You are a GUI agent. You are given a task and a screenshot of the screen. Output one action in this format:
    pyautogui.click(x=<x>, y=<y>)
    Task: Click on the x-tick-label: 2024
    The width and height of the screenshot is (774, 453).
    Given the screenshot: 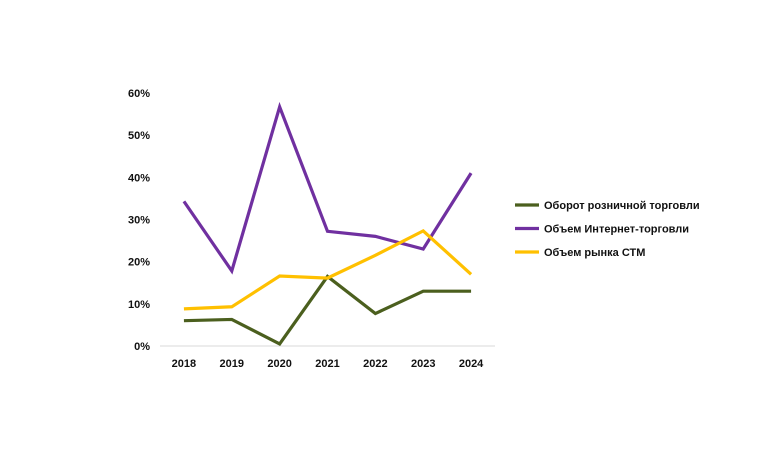 What is the action you would take?
    pyautogui.click(x=471, y=364)
    